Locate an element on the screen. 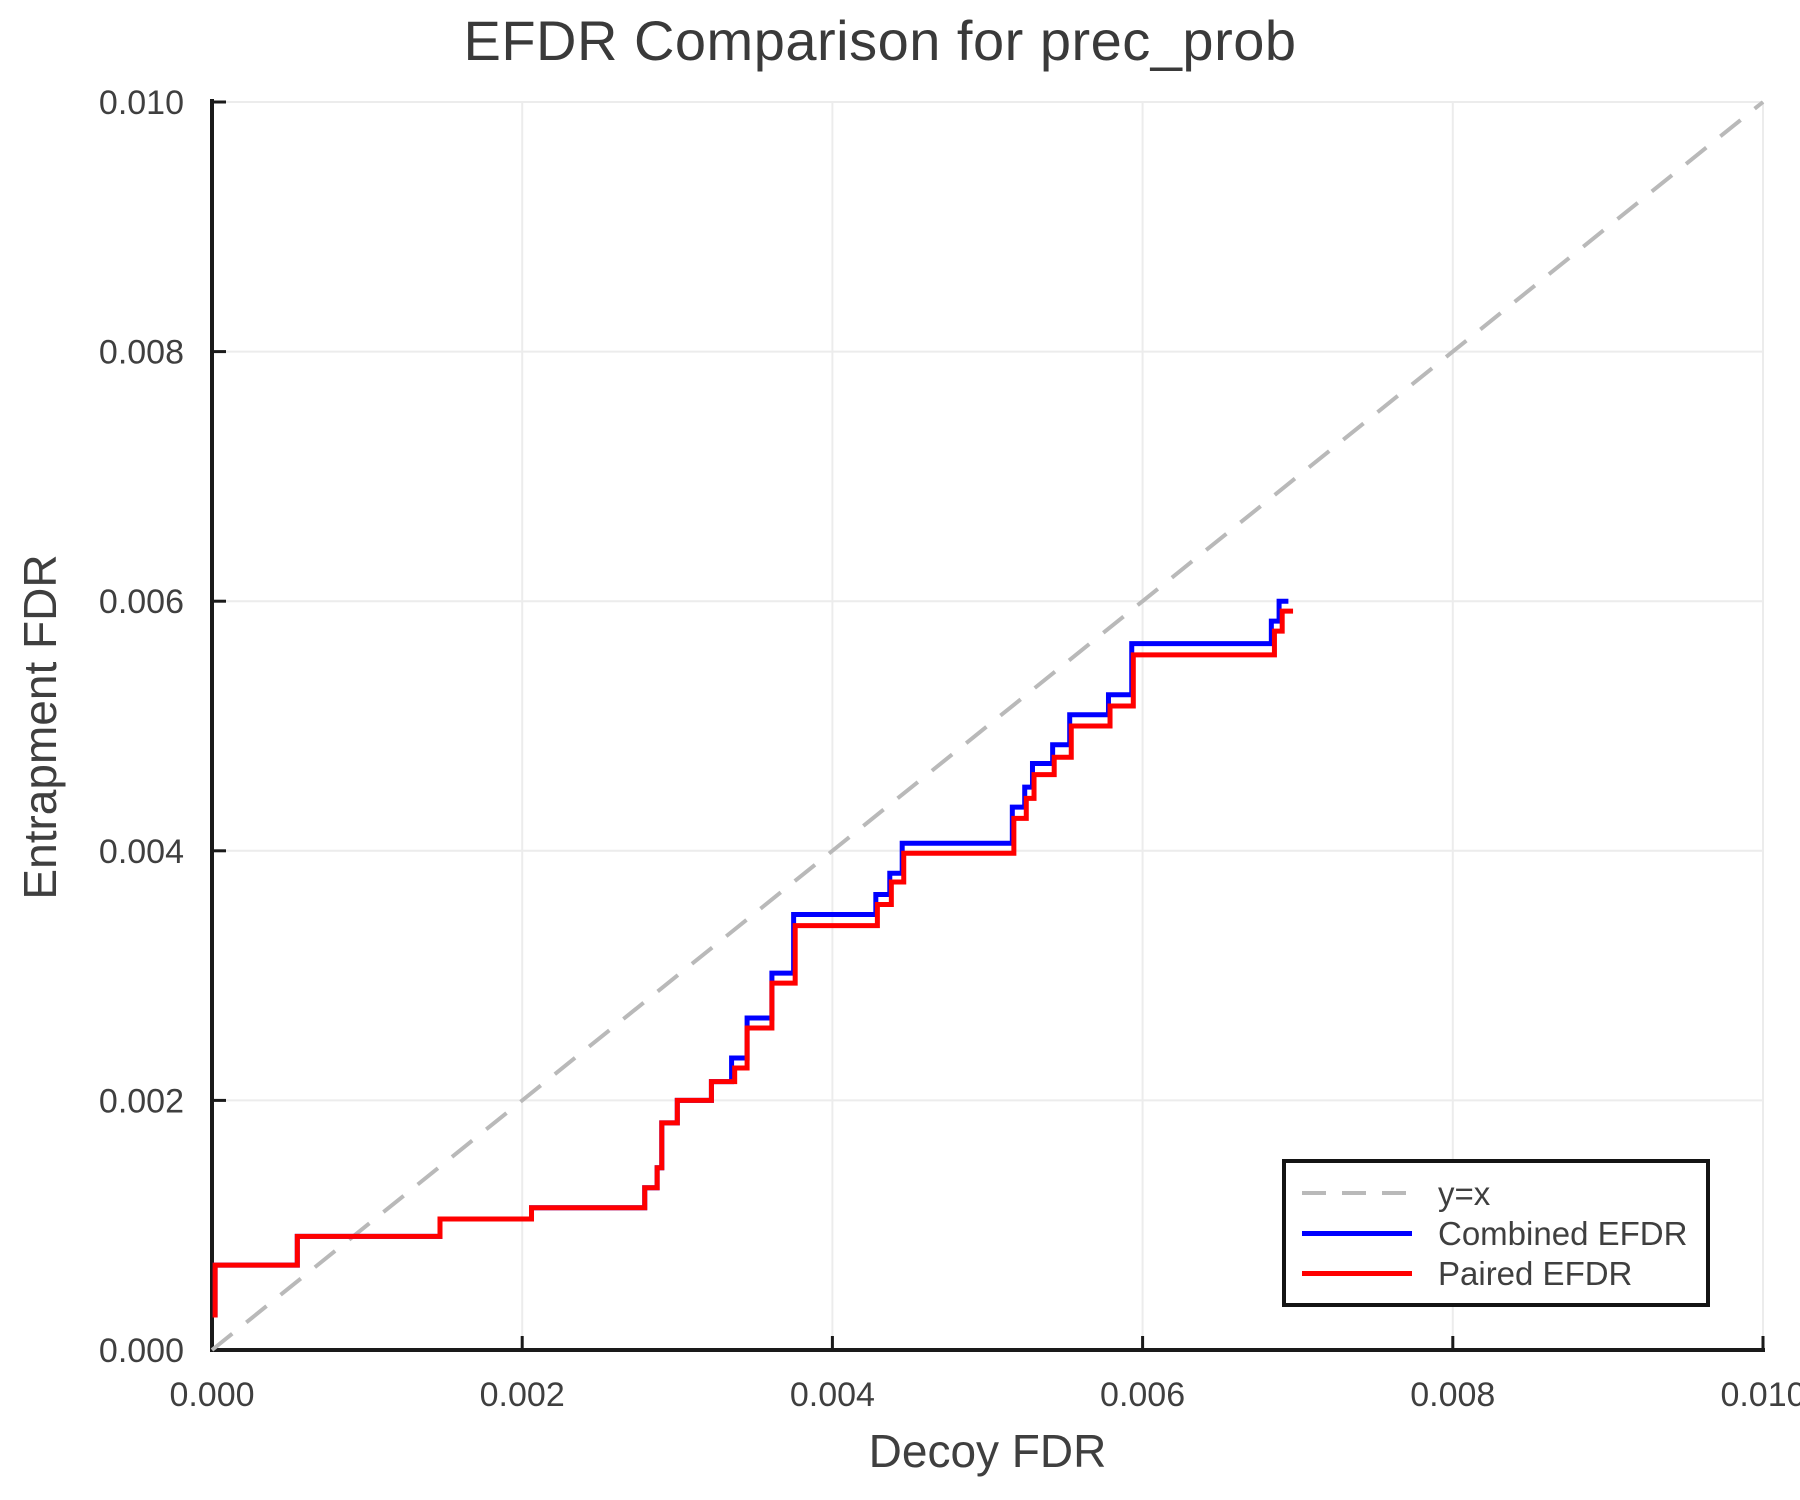 The image size is (1800, 1500). legend-item-paired-efdr: Paired EFDR is located at coordinates (1504, 1273).